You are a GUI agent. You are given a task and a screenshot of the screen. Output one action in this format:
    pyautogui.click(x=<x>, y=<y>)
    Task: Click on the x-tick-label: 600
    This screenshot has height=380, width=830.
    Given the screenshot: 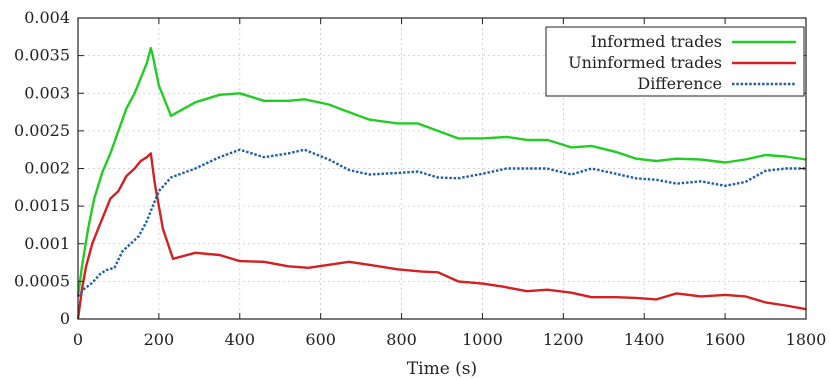 What is the action you would take?
    pyautogui.click(x=320, y=339)
    